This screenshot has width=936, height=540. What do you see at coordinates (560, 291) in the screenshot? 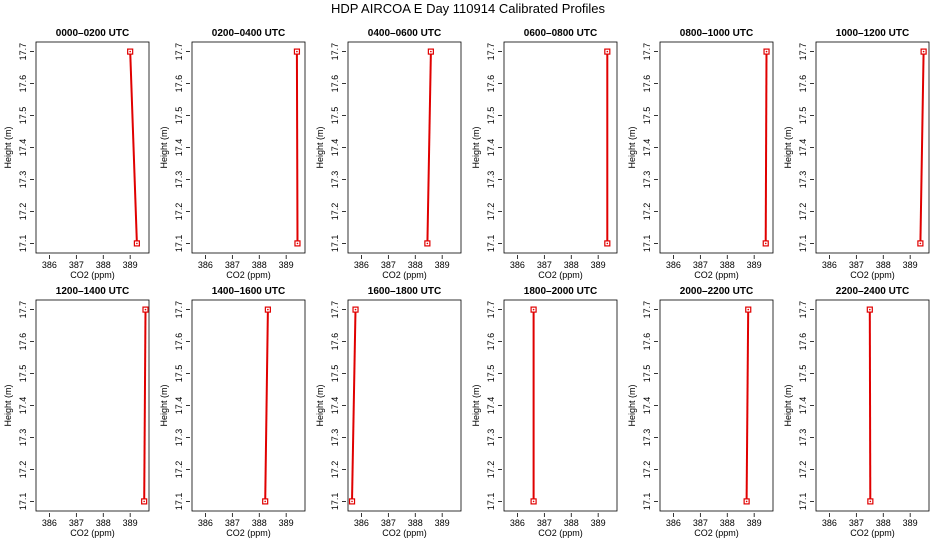
I see `panel-title: 1800–2000 UTC` at bounding box center [560, 291].